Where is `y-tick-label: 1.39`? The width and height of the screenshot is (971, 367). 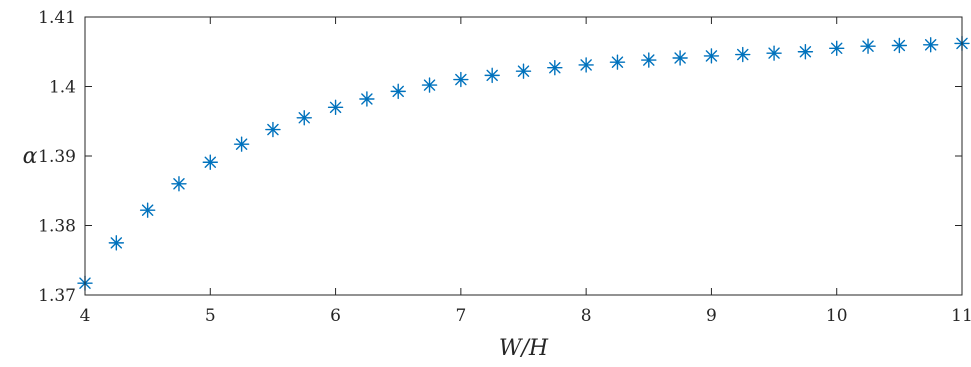
y-tick-label: 1.39 is located at coordinates (57, 157).